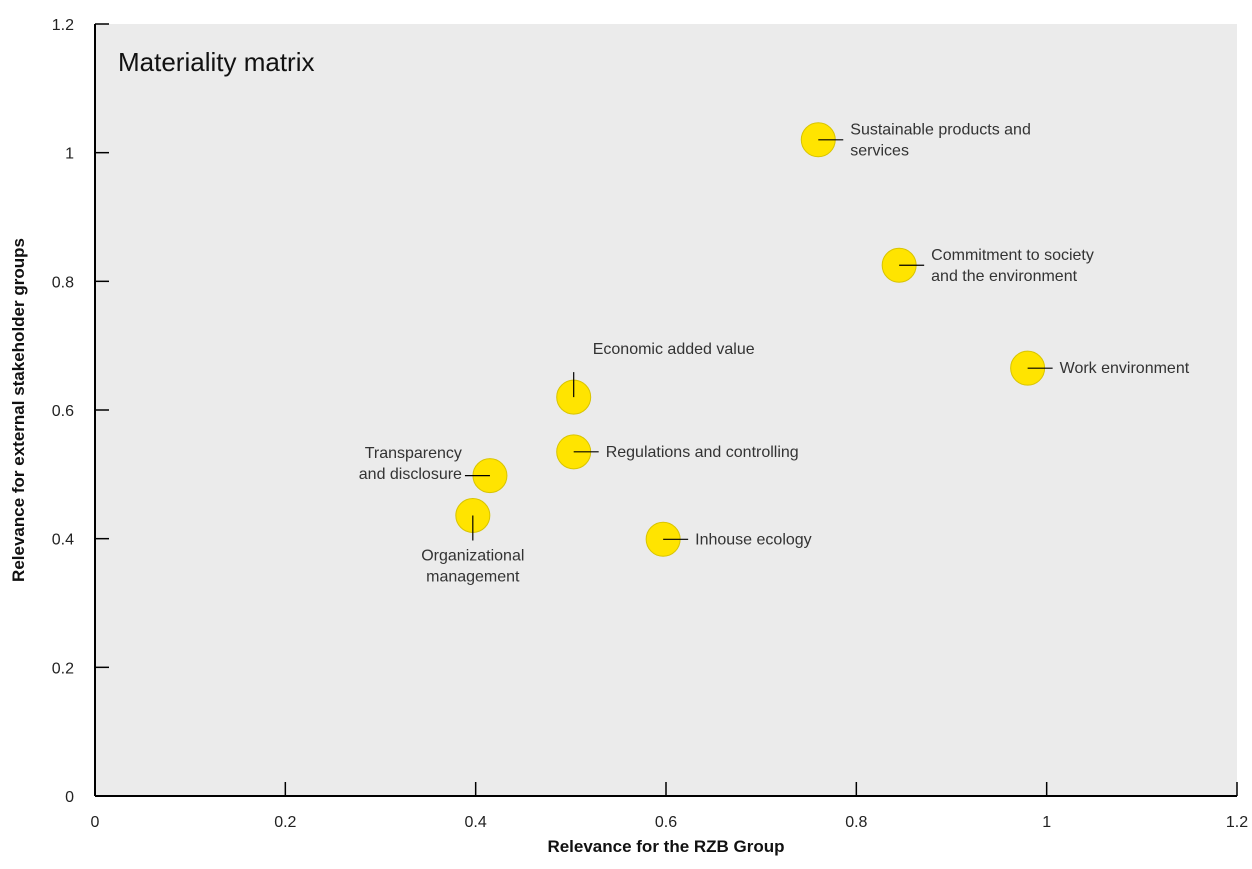  What do you see at coordinates (940, 129) in the screenshot?
I see `point-label: Sustainable products and` at bounding box center [940, 129].